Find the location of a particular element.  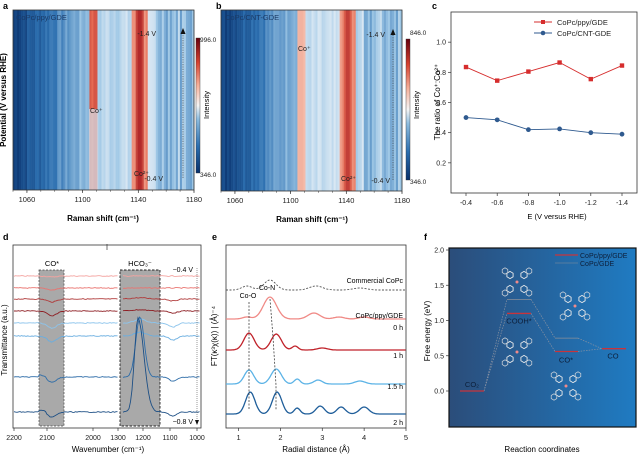

legend-label-cnt: CoPc/CNT-GDE is located at coordinates (584, 33).